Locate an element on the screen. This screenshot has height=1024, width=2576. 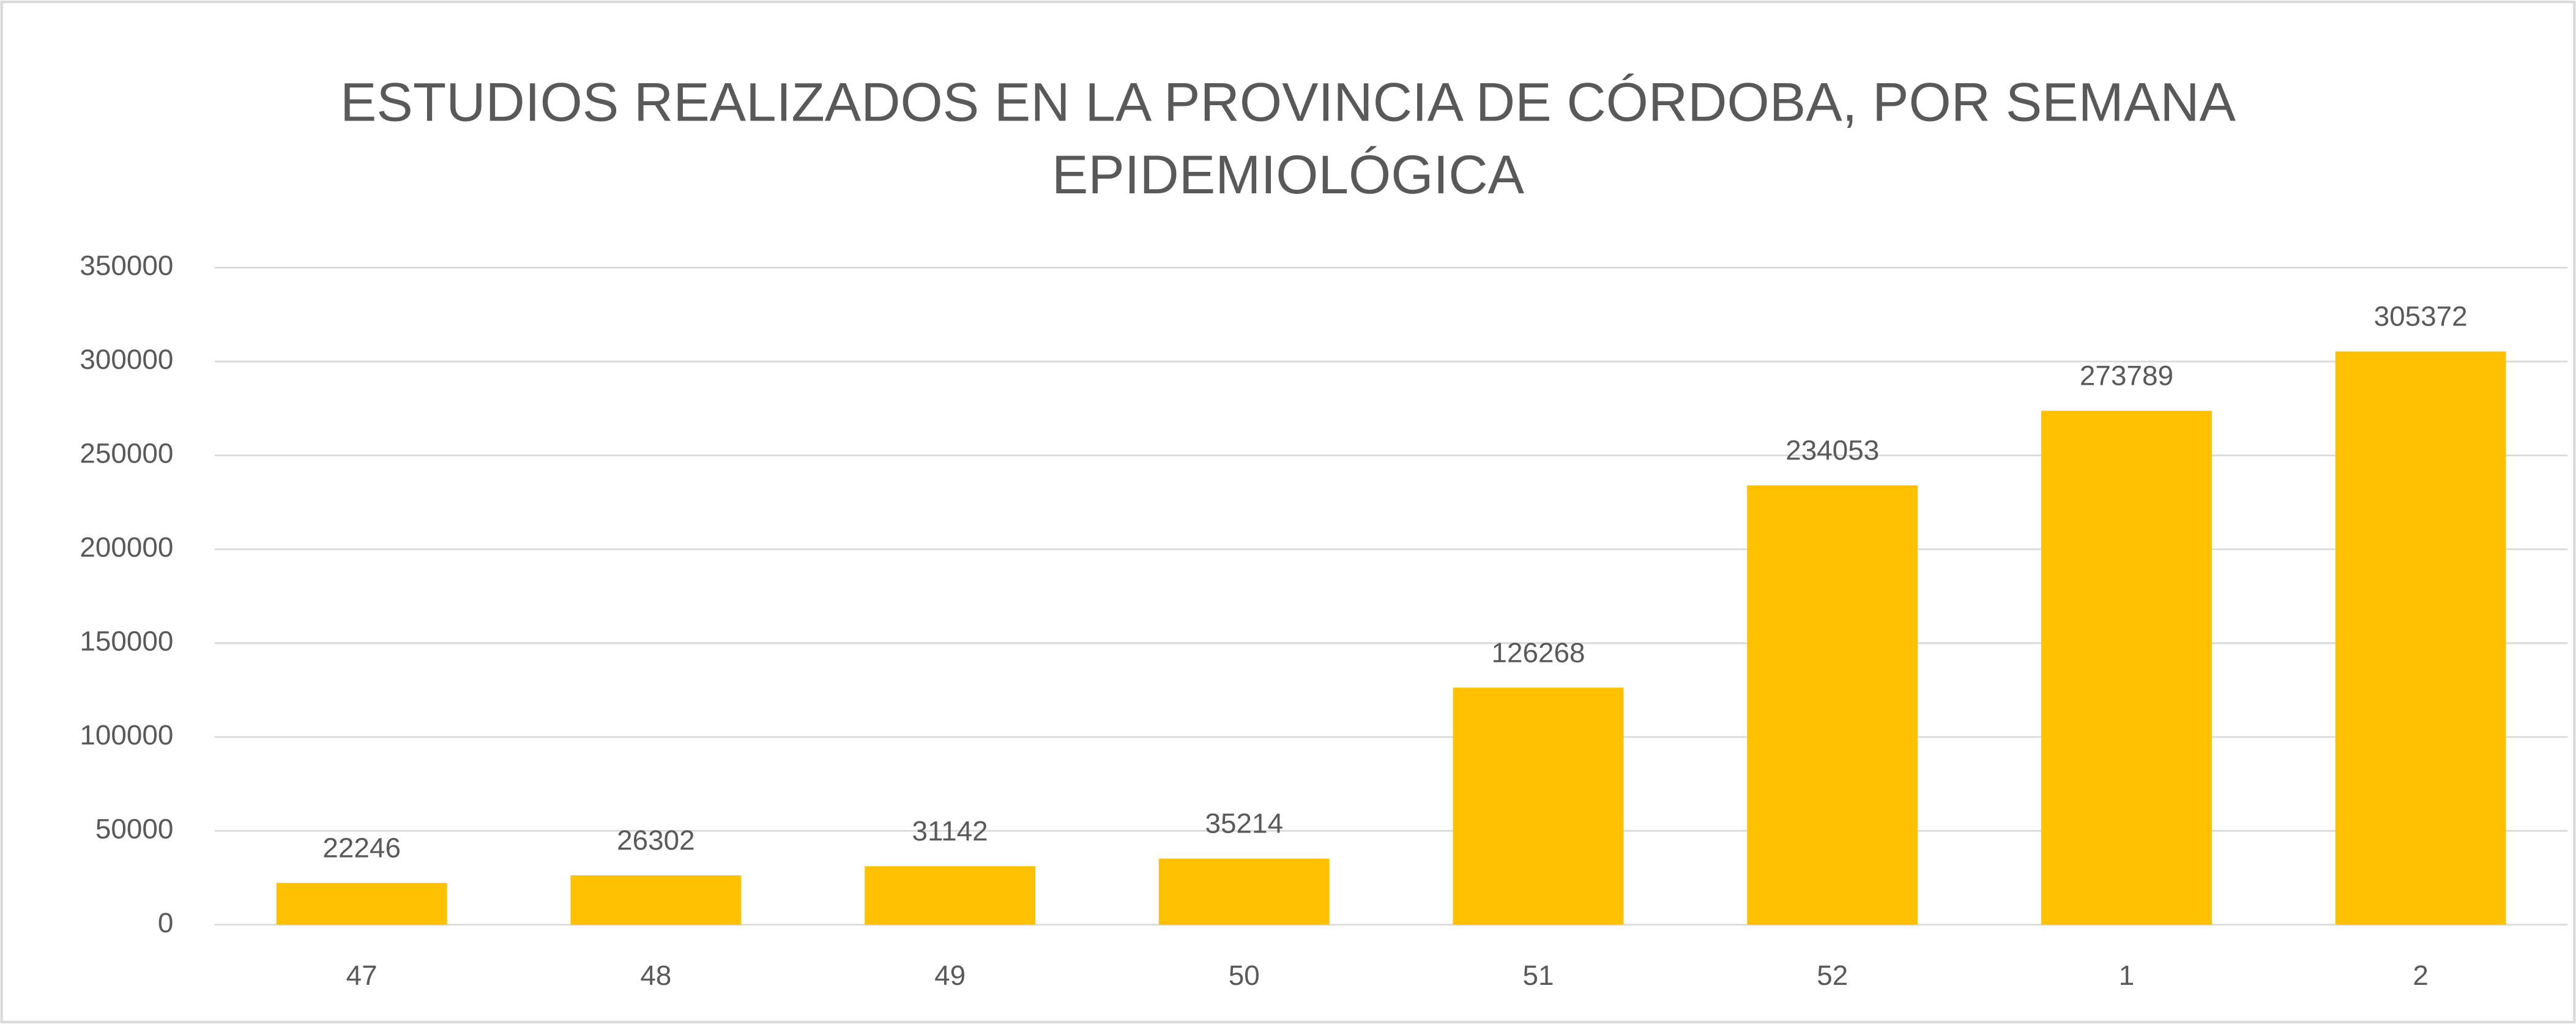
y-tick-label: 300000 is located at coordinates (127, 359).